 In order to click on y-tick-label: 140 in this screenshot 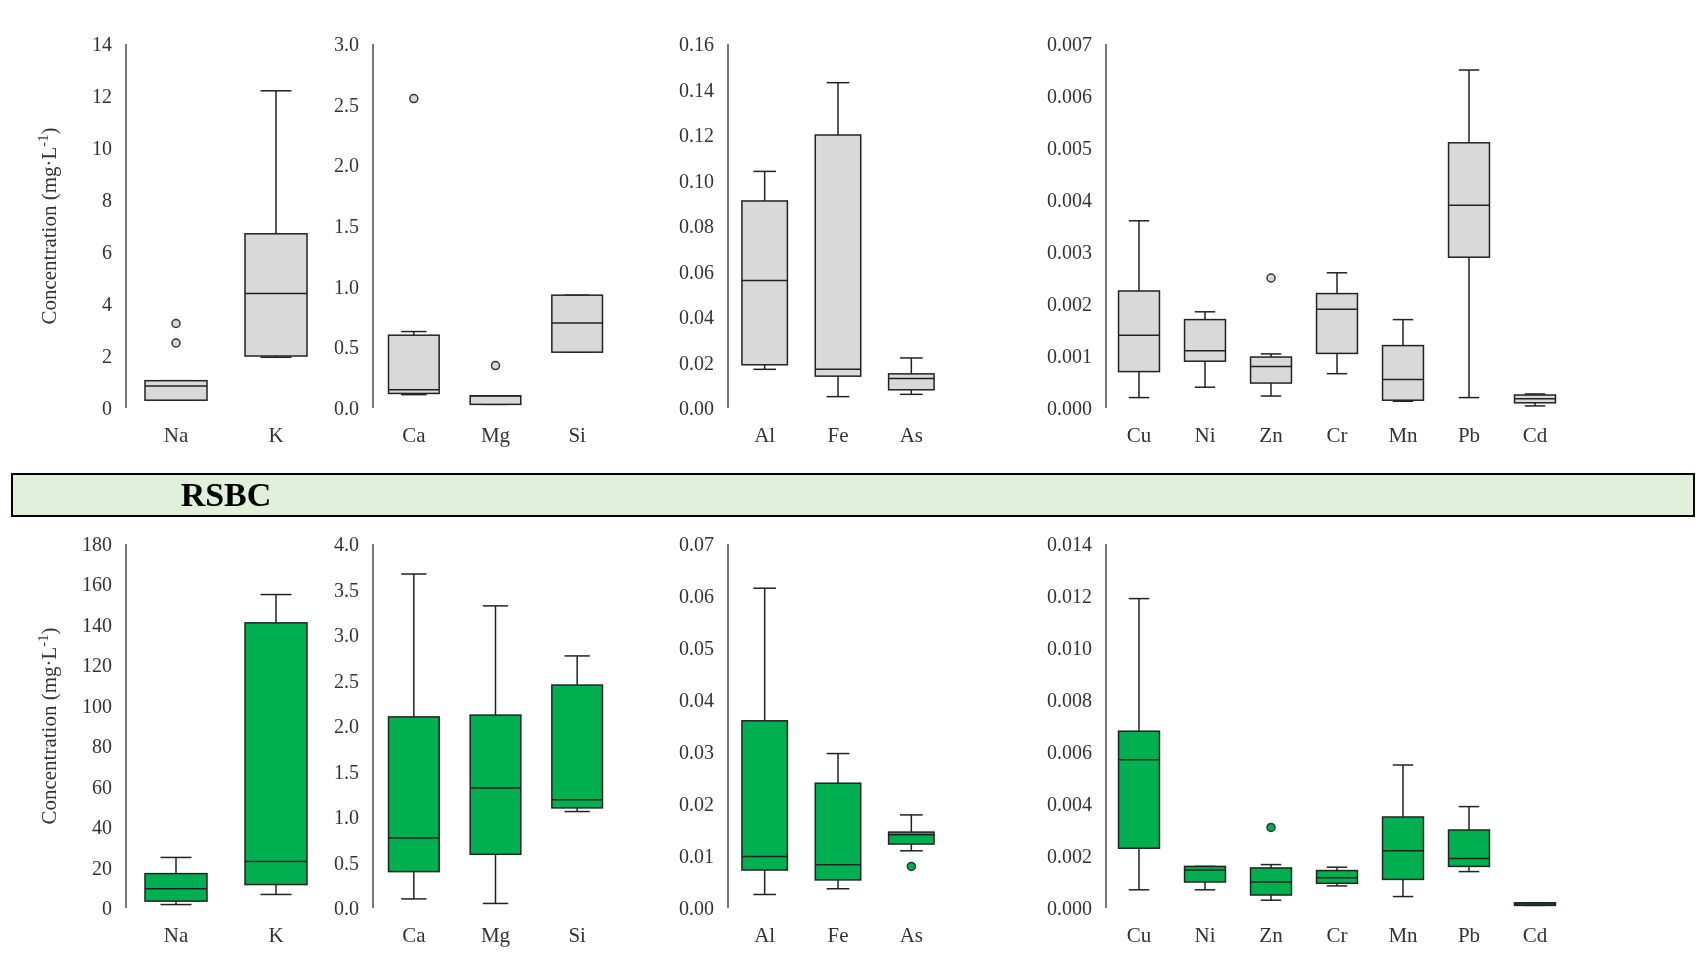, I will do `click(97, 624)`.